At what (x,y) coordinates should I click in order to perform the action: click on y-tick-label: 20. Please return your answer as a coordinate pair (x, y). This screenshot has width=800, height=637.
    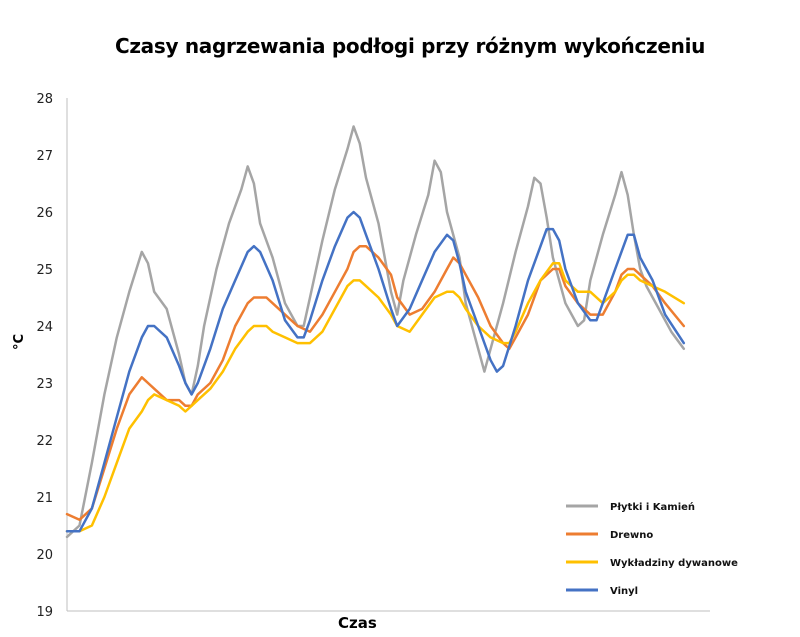
    Looking at the image, I should click on (44, 555).